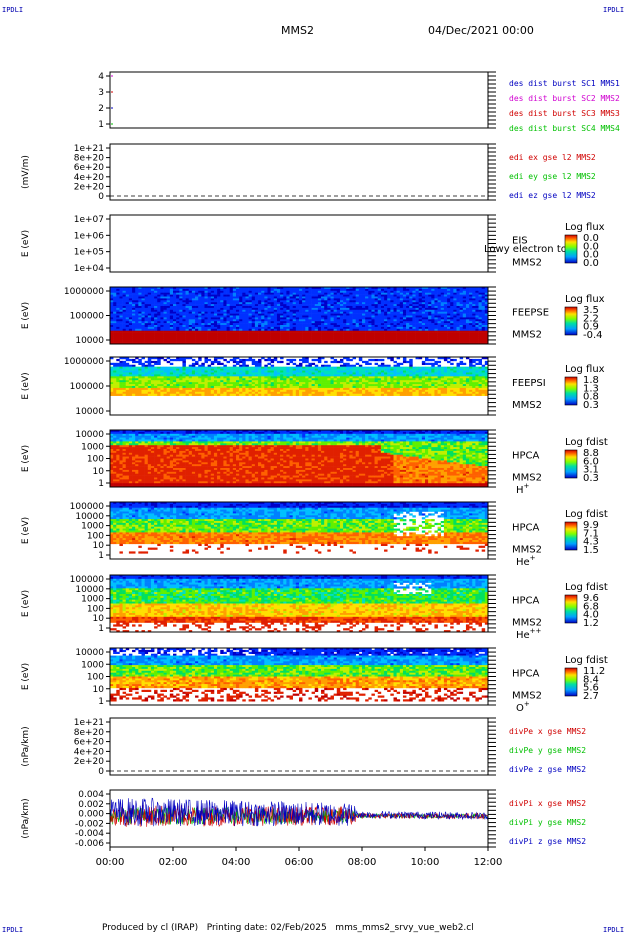 The image size is (630, 934). Describe the element at coordinates (564, 98) in the screenshot. I see `legend-entry: des dist burst SC2 MMS2` at that location.